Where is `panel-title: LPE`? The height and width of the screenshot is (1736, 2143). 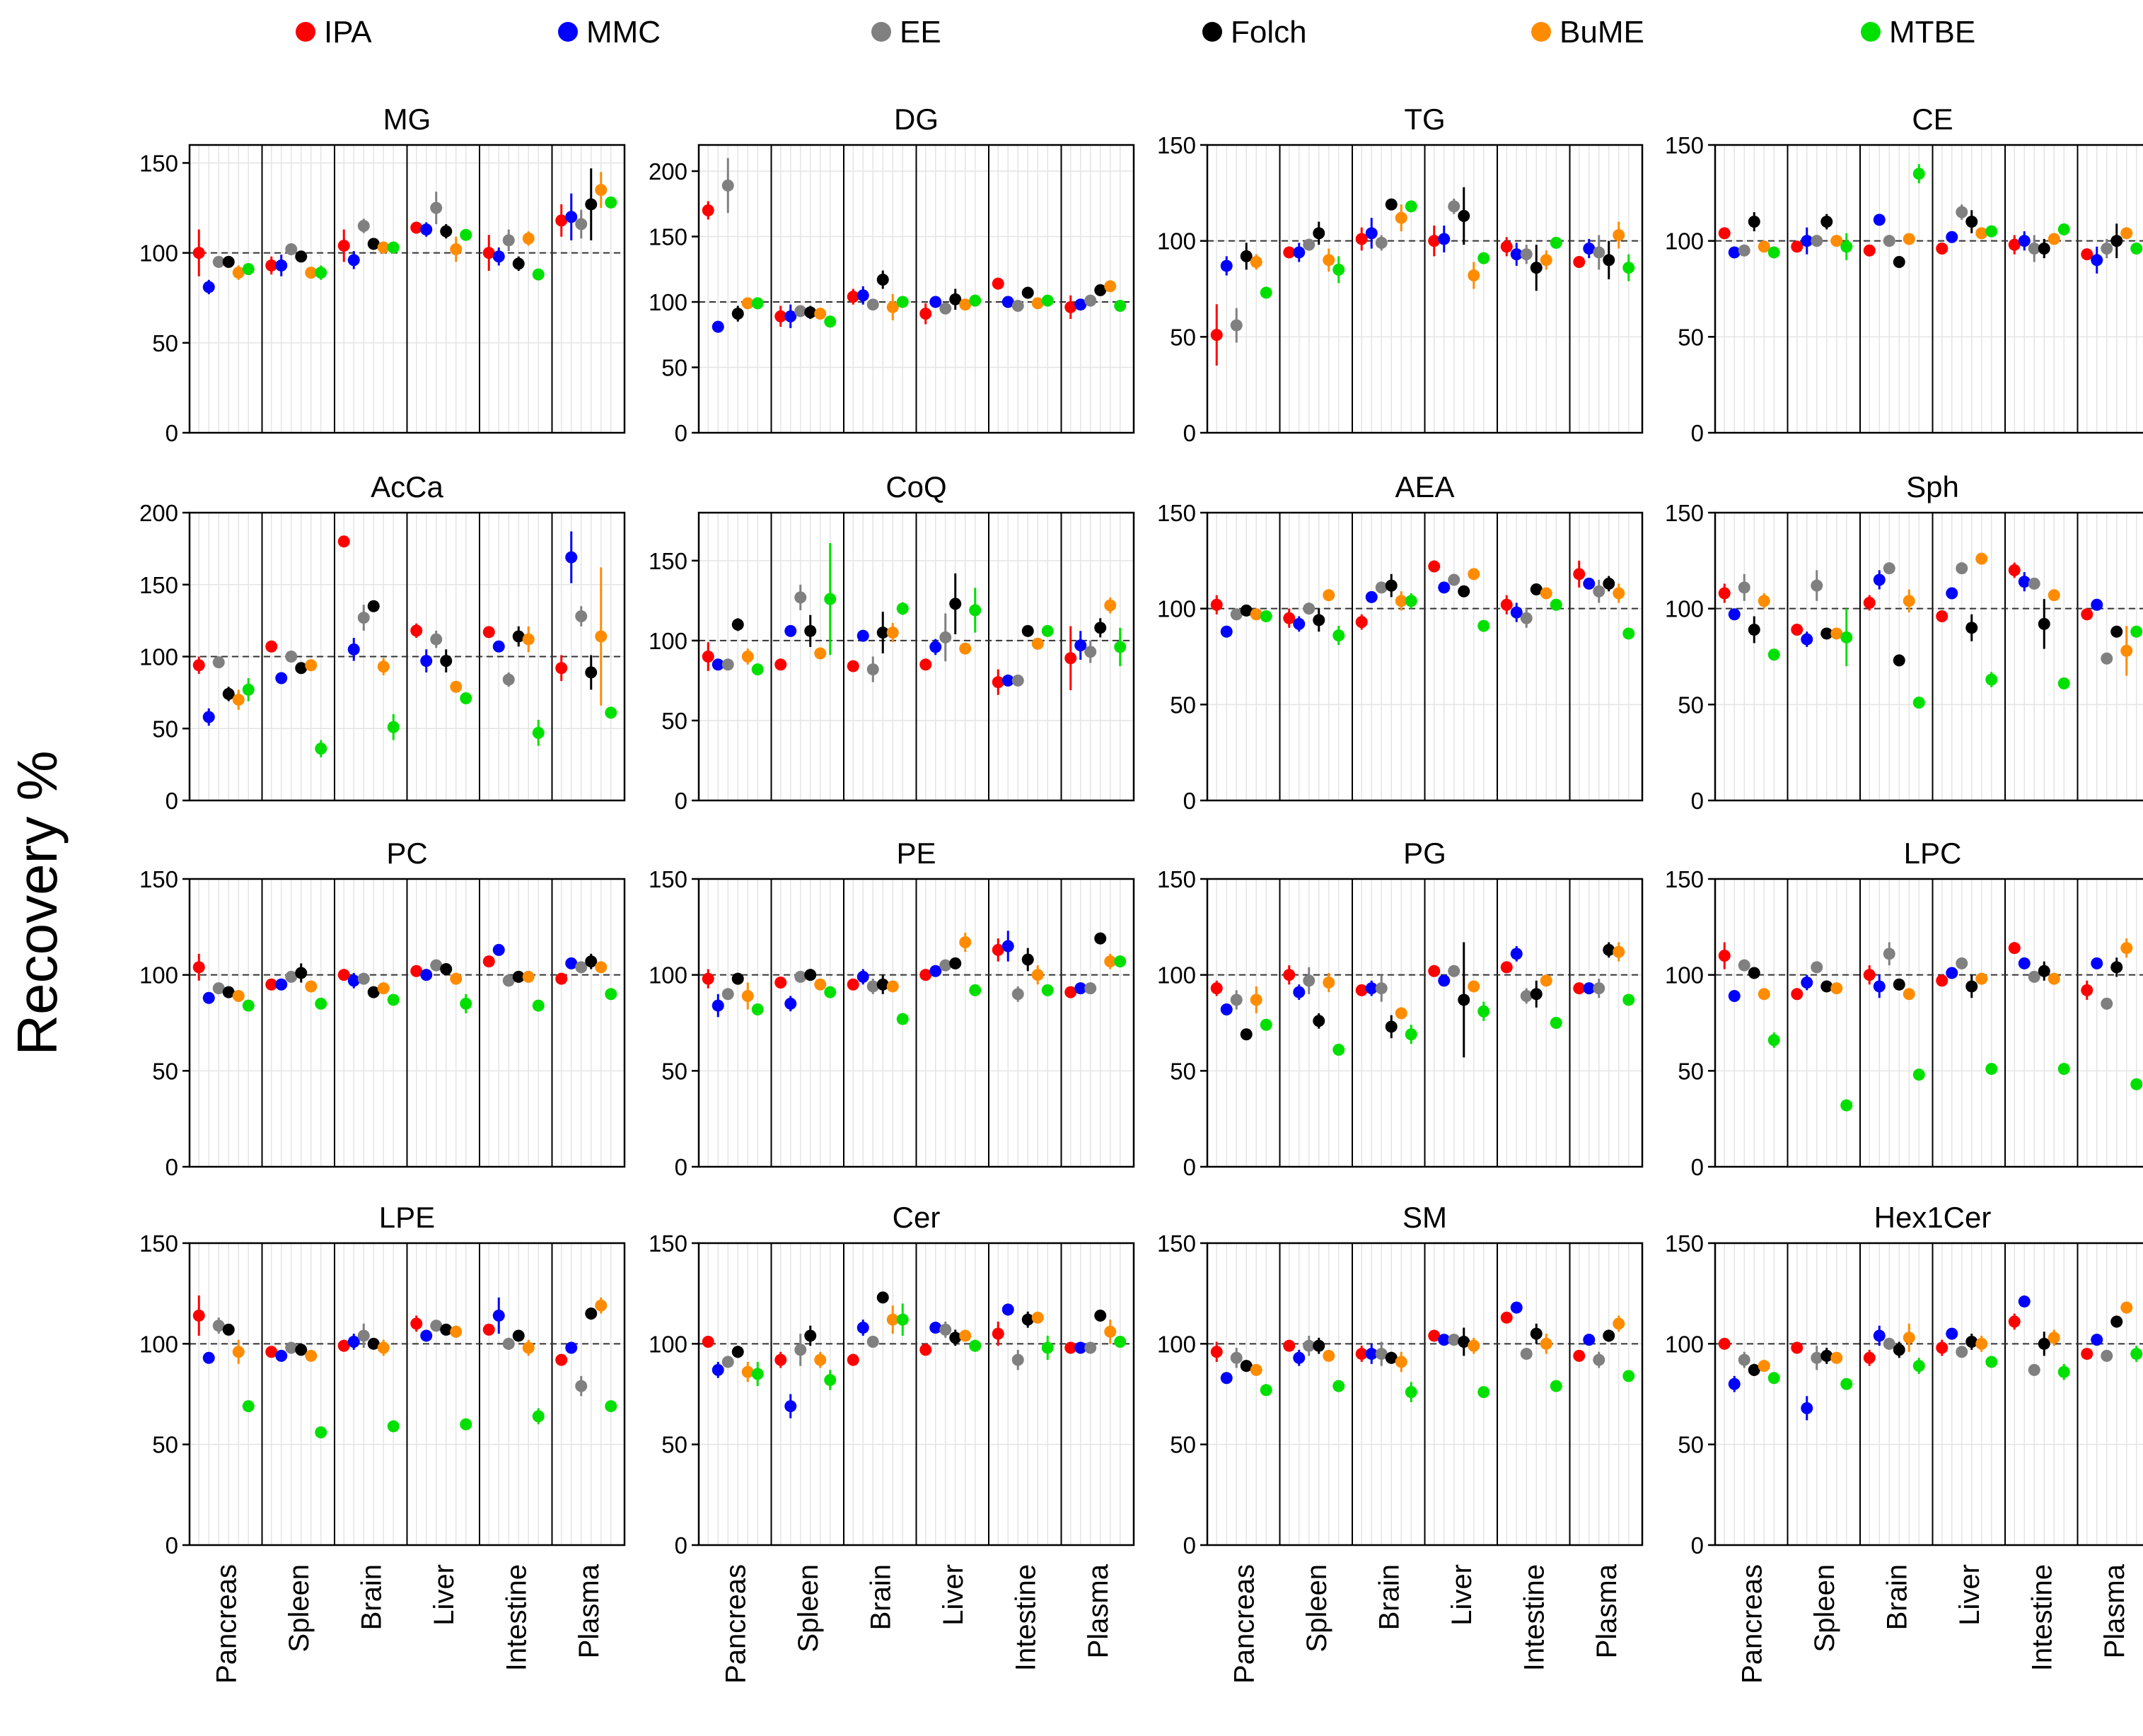
panel-title: LPE is located at coordinates (407, 1217).